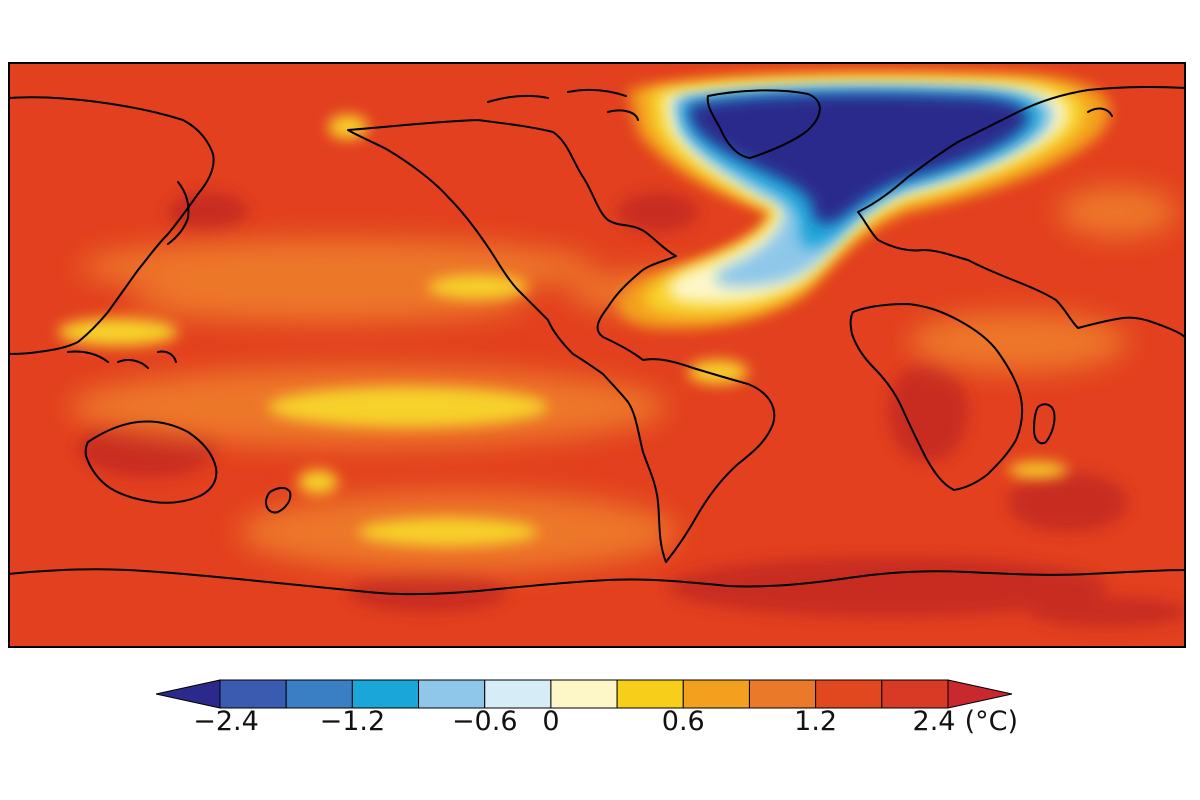 The height and width of the screenshot is (800, 1200). Describe the element at coordinates (318, 482) in the screenshot. I see `yellow-patch-fiji` at that location.